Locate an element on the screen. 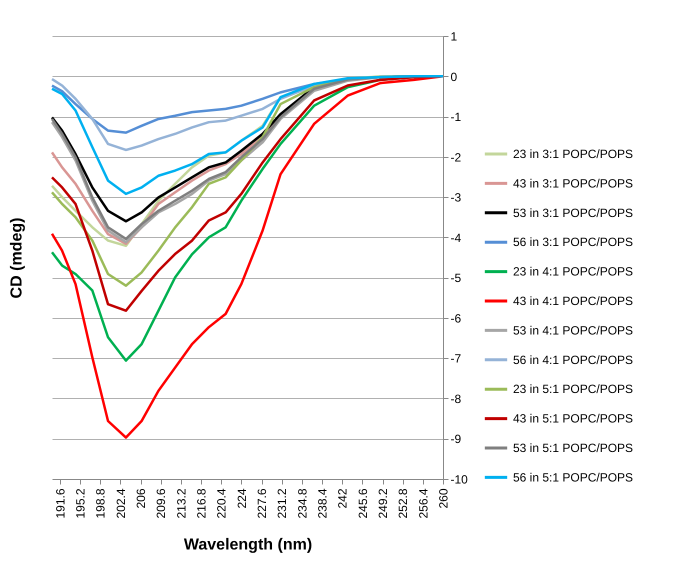 This screenshot has height=565, width=678. x-axis-title: Wavelength (nm) is located at coordinates (248, 545).